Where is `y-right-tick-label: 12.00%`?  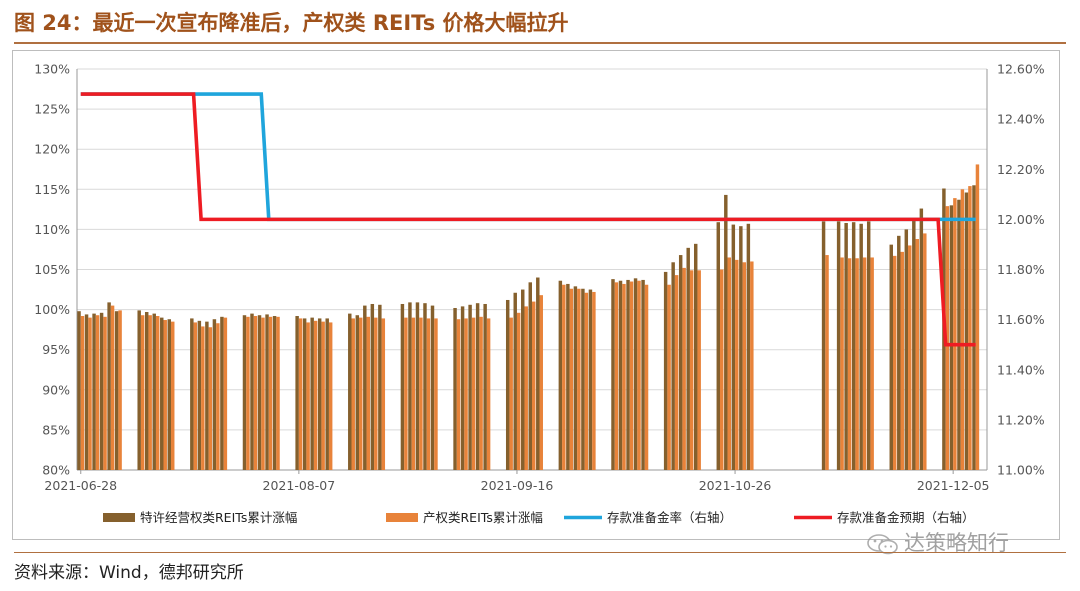 y-right-tick-label: 12.00% is located at coordinates (1021, 219).